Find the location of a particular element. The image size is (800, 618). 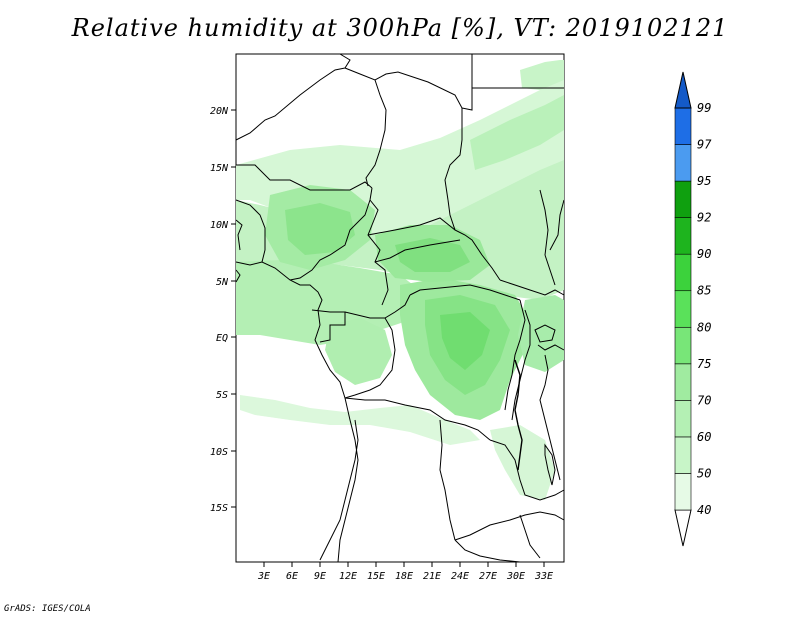

colorbar-label: 99 is located at coordinates (704, 108).